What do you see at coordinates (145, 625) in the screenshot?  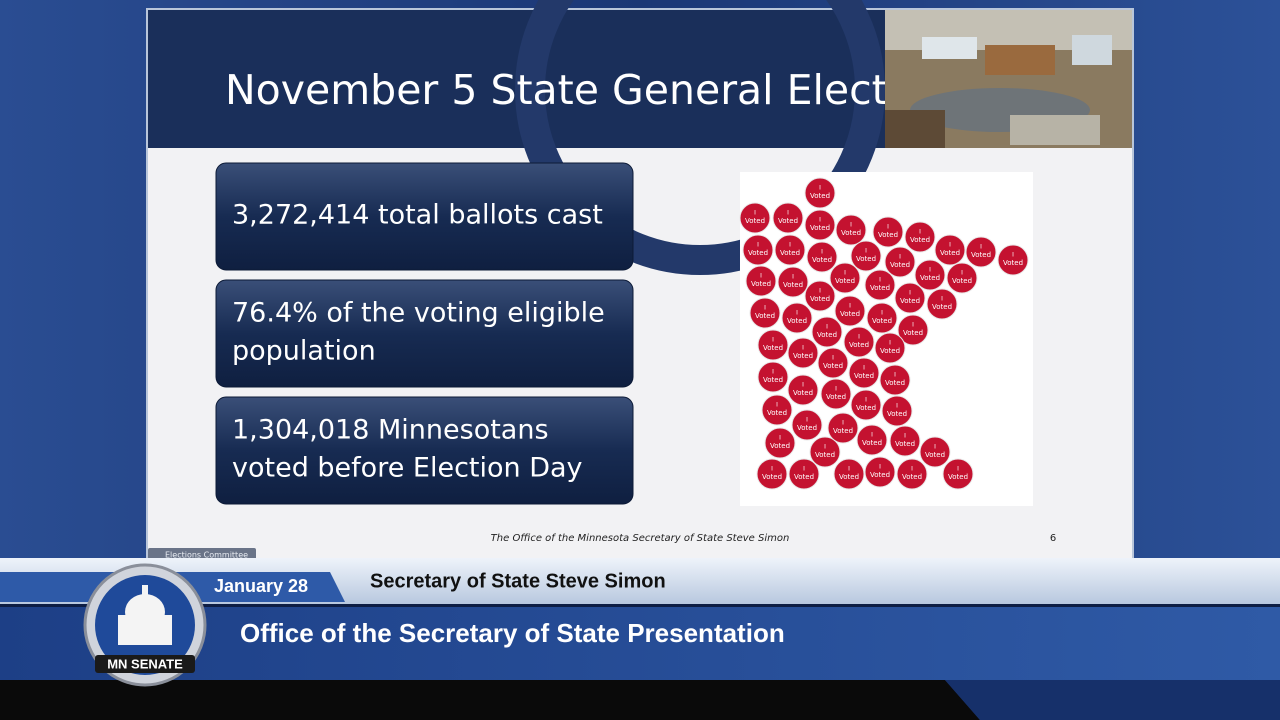 I see `senate-logo: MN SENATE` at bounding box center [145, 625].